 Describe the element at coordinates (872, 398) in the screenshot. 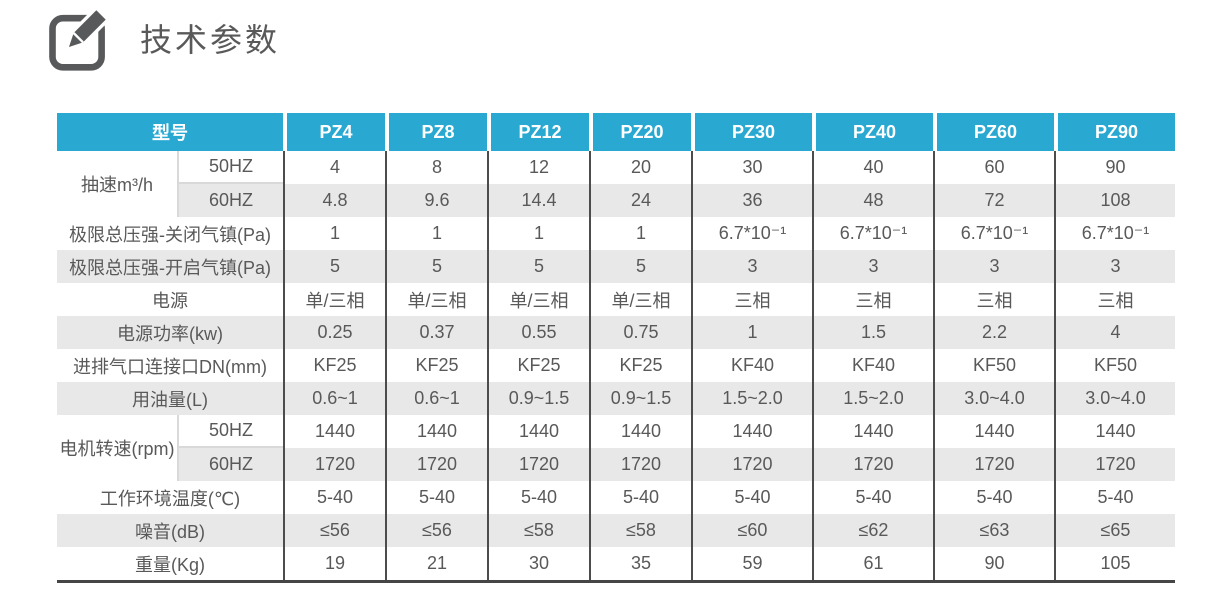

I see `value-cell: 1.5~2.0` at that location.